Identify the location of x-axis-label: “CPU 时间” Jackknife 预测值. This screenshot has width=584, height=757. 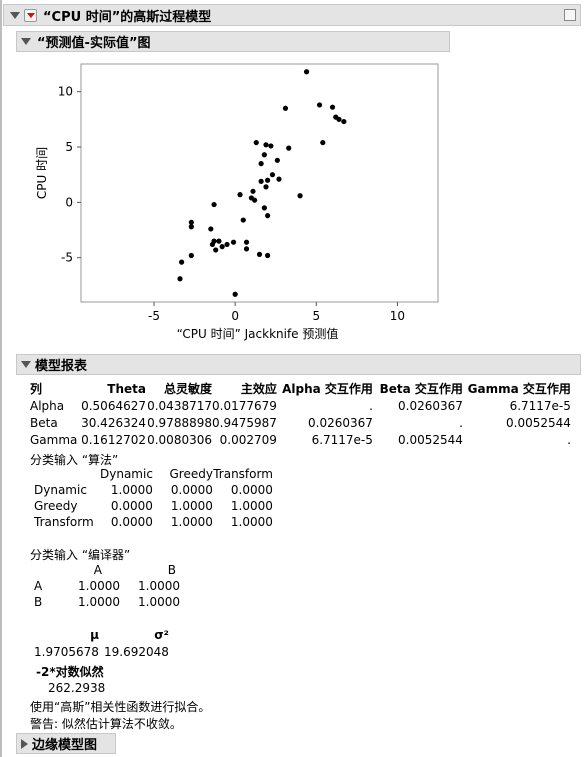
(258, 333).